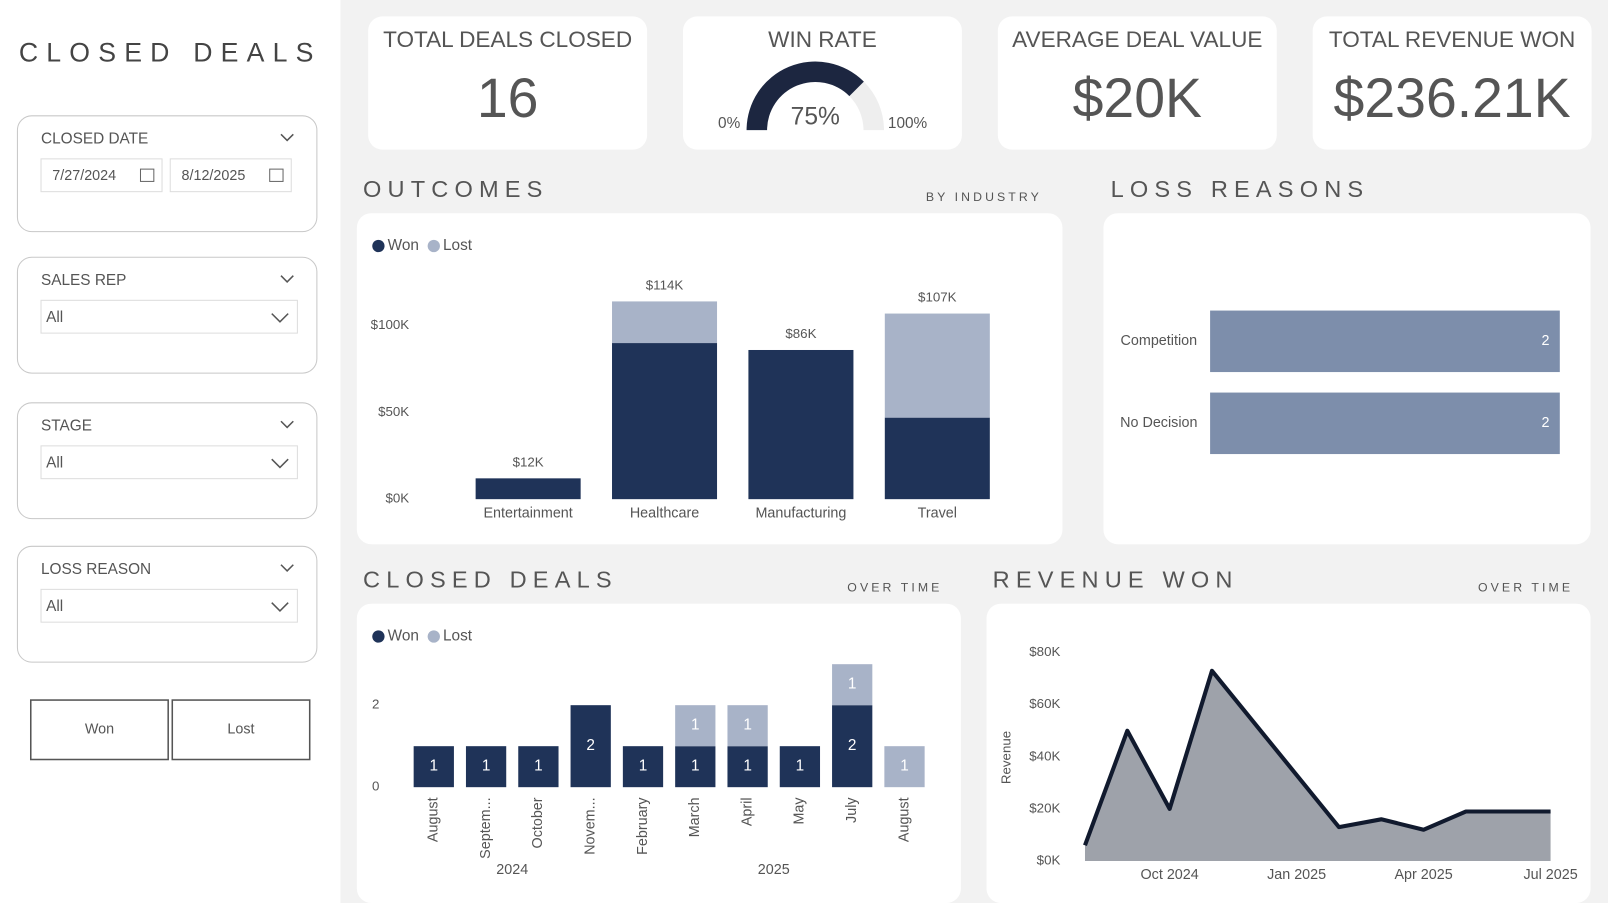 This screenshot has height=903, width=1608. Describe the element at coordinates (54, 317) in the screenshot. I see `dropdown-value: All` at that location.